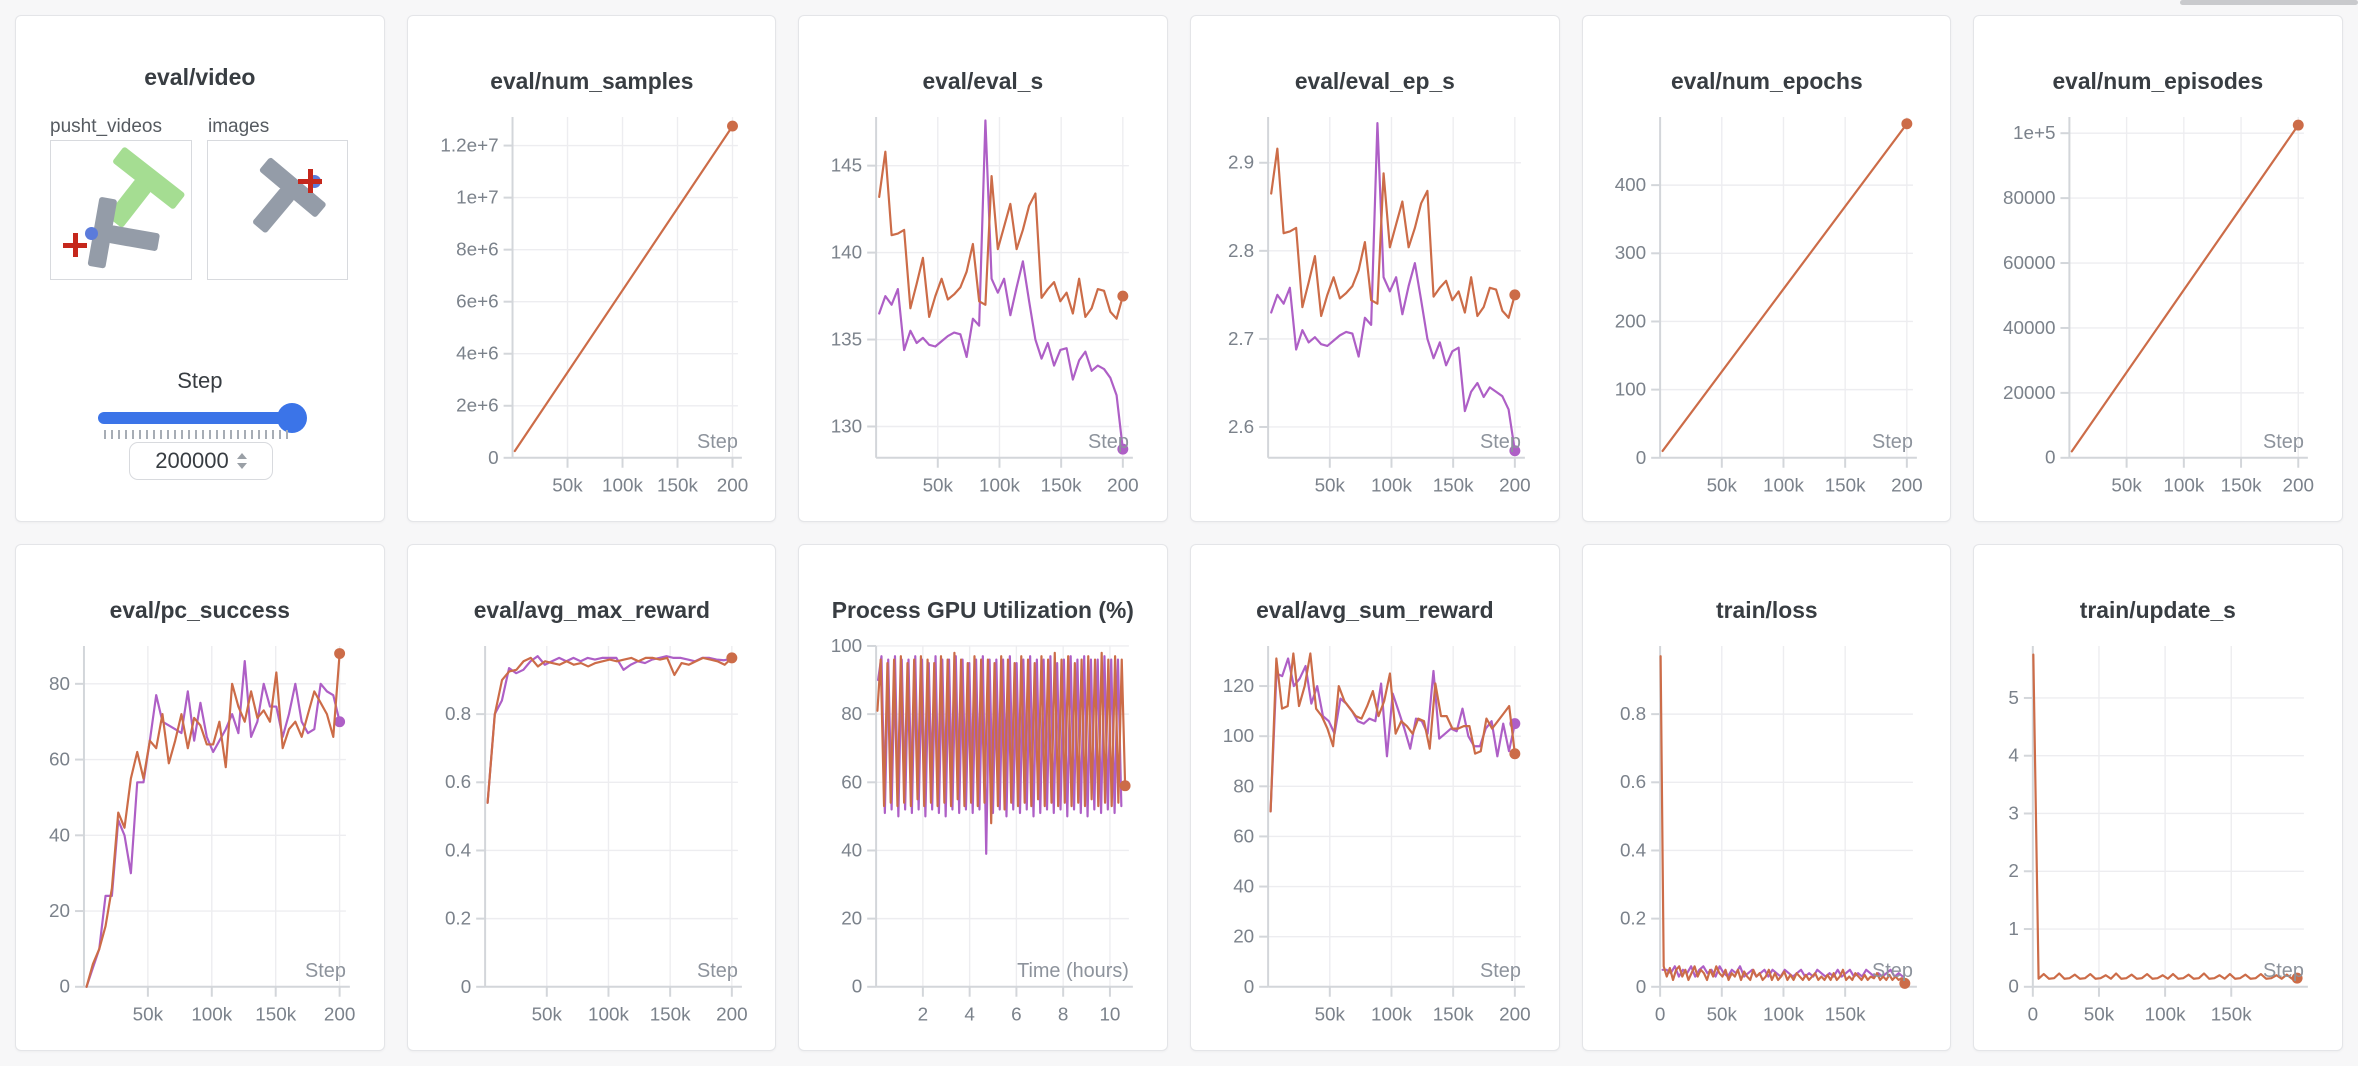 The width and height of the screenshot is (2358, 1066). Describe the element at coordinates (477, 302) in the screenshot. I see `y-tick-label: 6e+6` at that location.